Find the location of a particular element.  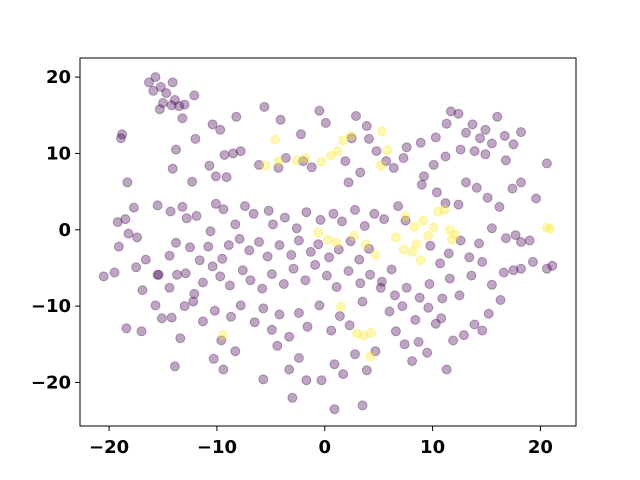

x-tick-label: 10 is located at coordinates (432, 447).